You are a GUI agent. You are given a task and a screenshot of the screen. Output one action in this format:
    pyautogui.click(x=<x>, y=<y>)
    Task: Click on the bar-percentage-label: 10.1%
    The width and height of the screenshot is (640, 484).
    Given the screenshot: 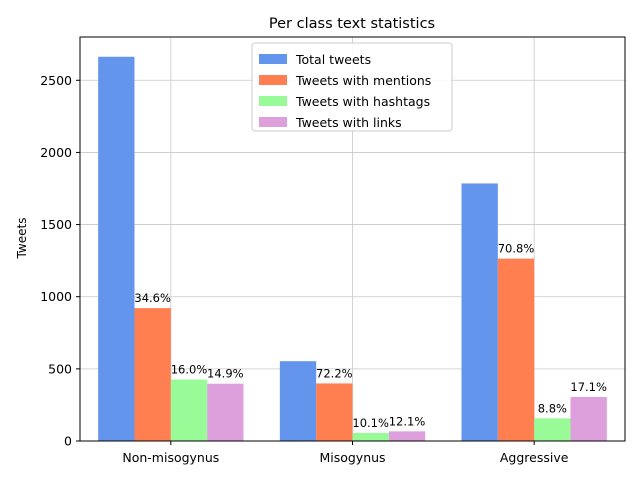 What is the action you would take?
    pyautogui.click(x=370, y=423)
    